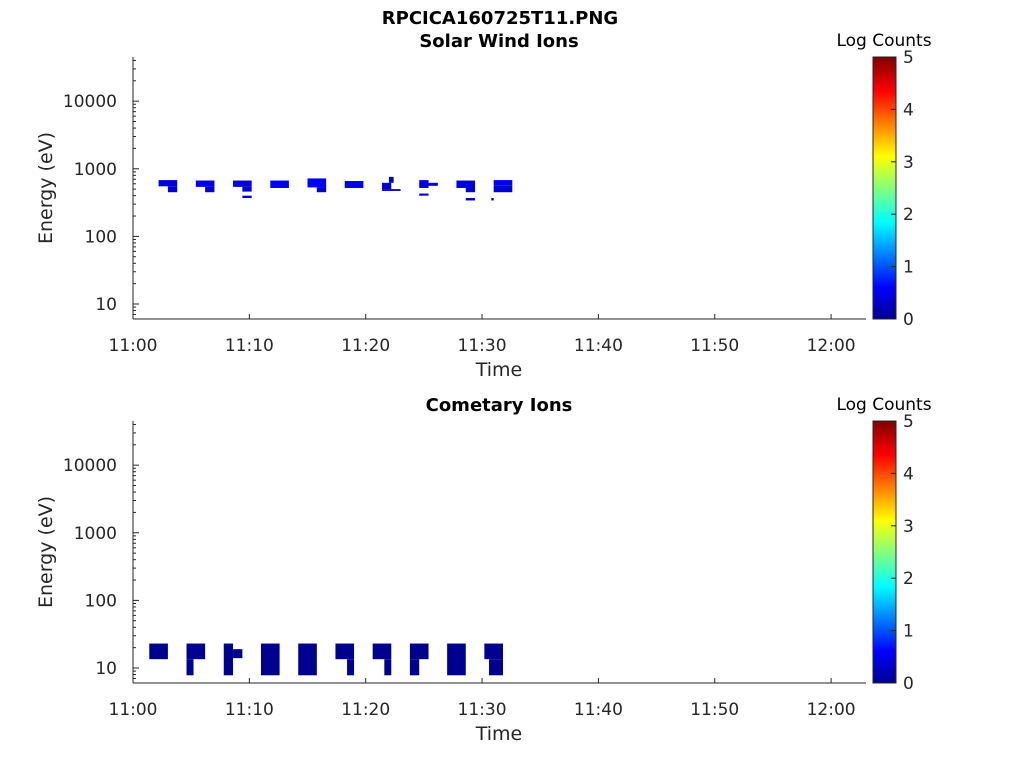 Image resolution: width=1024 pixels, height=768 pixels. I want to click on figure-title: RPCICA160725T11.PNG, so click(500, 18).